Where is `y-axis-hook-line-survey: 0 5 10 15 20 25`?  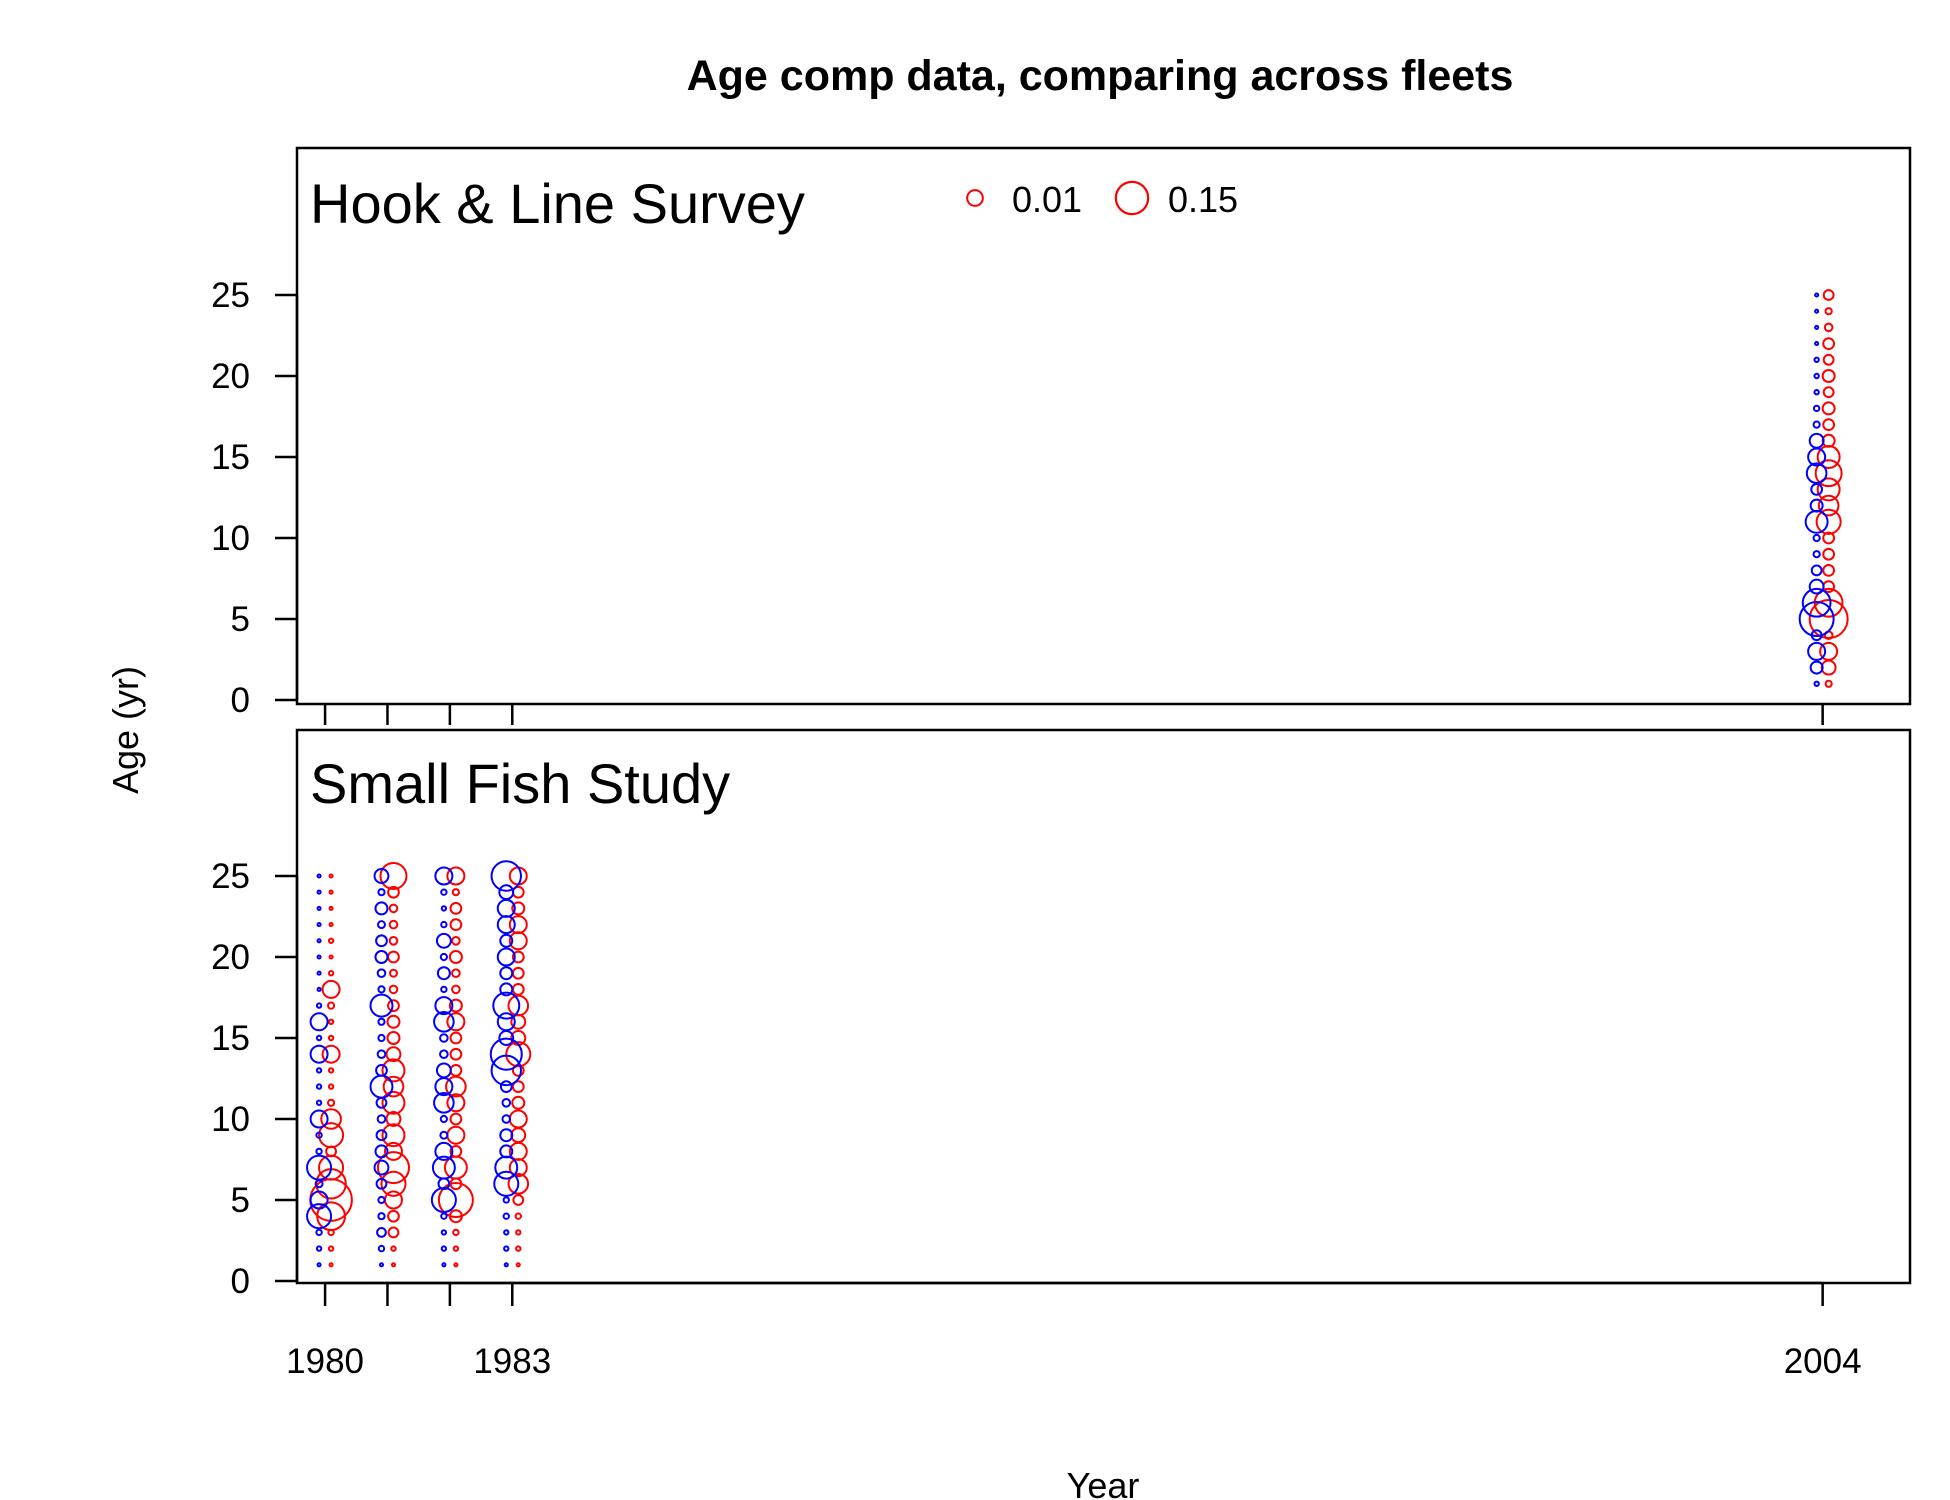 y-axis-hook-line-survey: 0 5 10 15 20 25 is located at coordinates (255, 498).